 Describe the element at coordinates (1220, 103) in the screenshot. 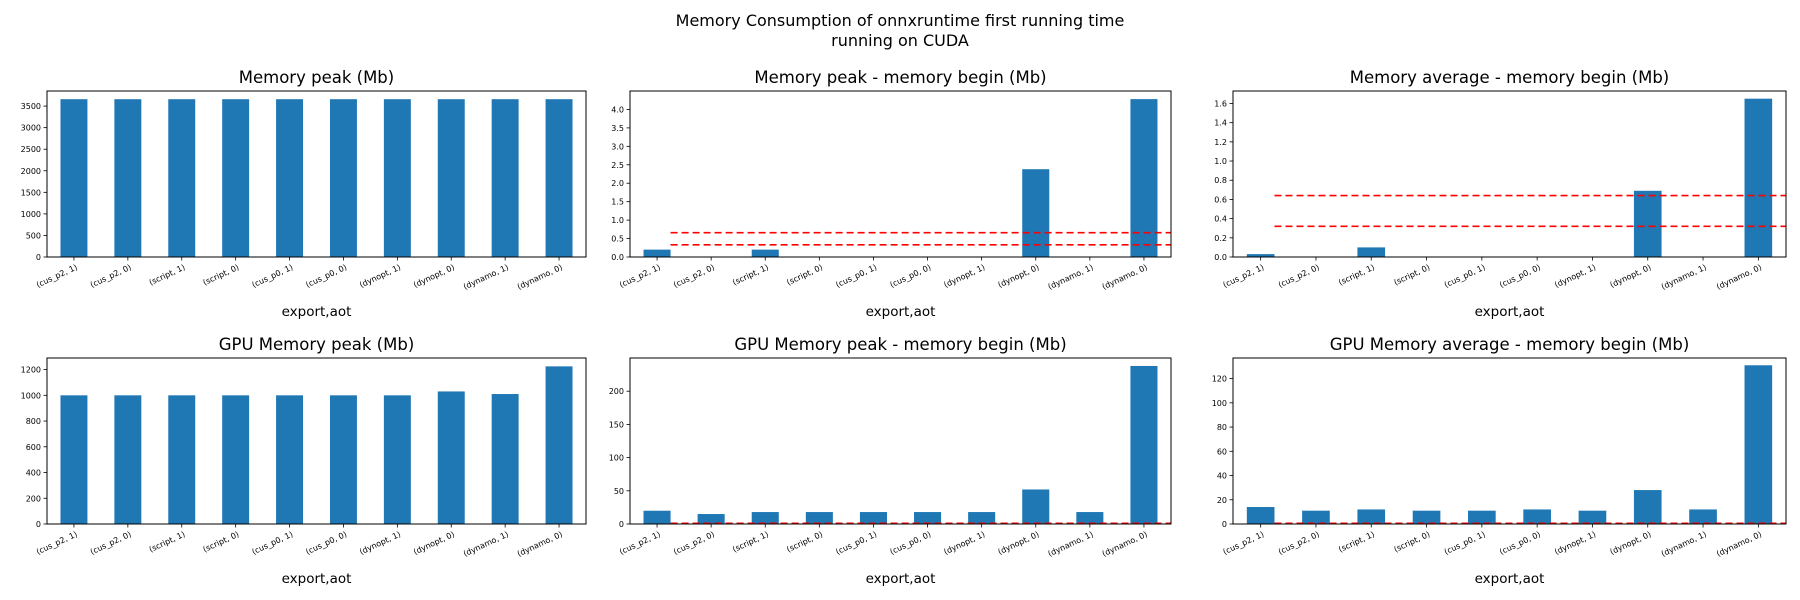

I see `y-tick-label: 1.6` at that location.